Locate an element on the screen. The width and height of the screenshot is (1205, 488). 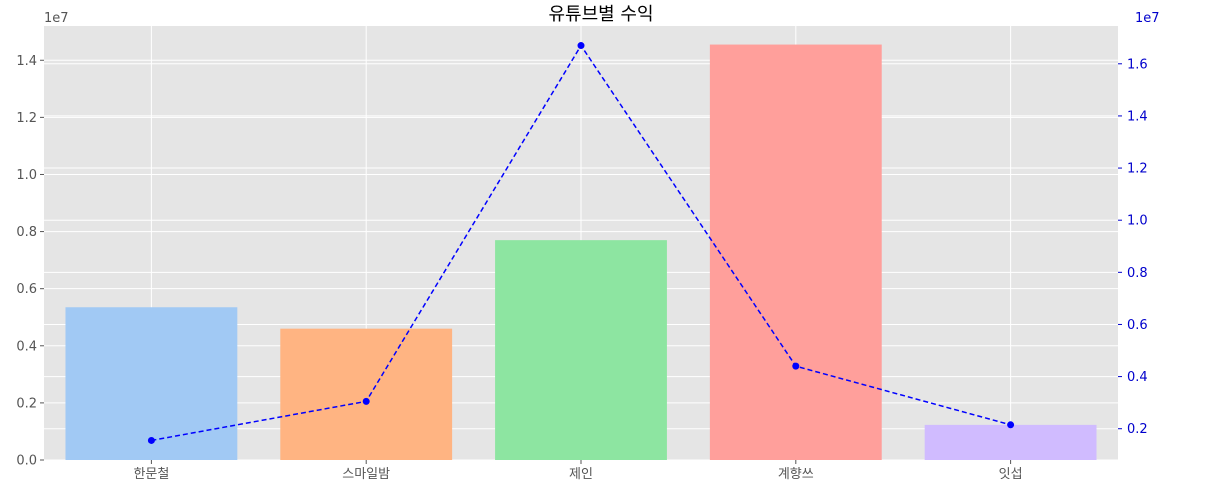
right-tick-label: 1.6 is located at coordinates (1137, 64).